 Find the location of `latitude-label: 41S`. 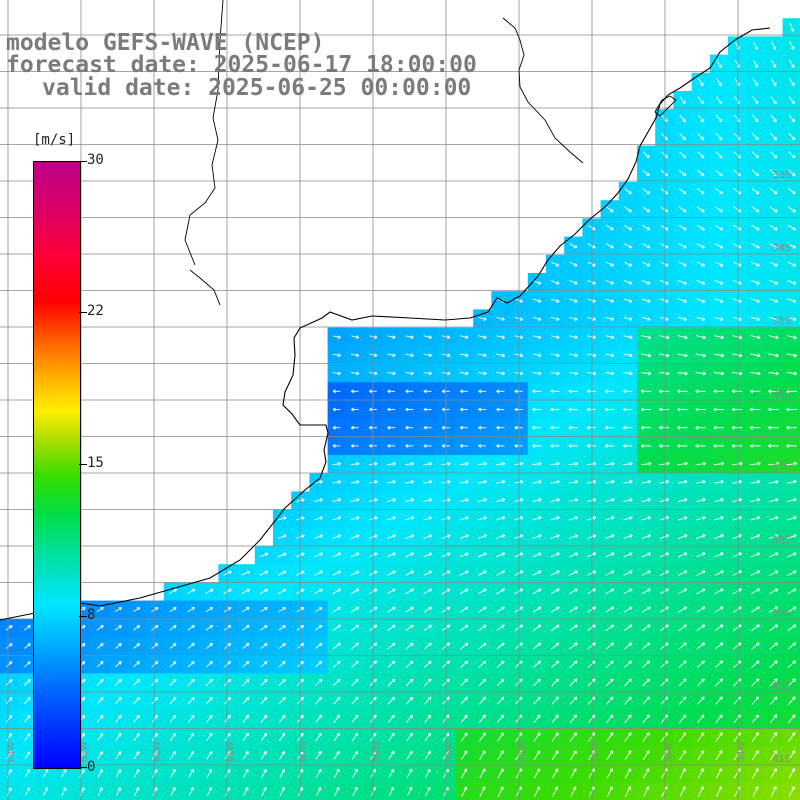

latitude-label: 41S is located at coordinates (781, 759).